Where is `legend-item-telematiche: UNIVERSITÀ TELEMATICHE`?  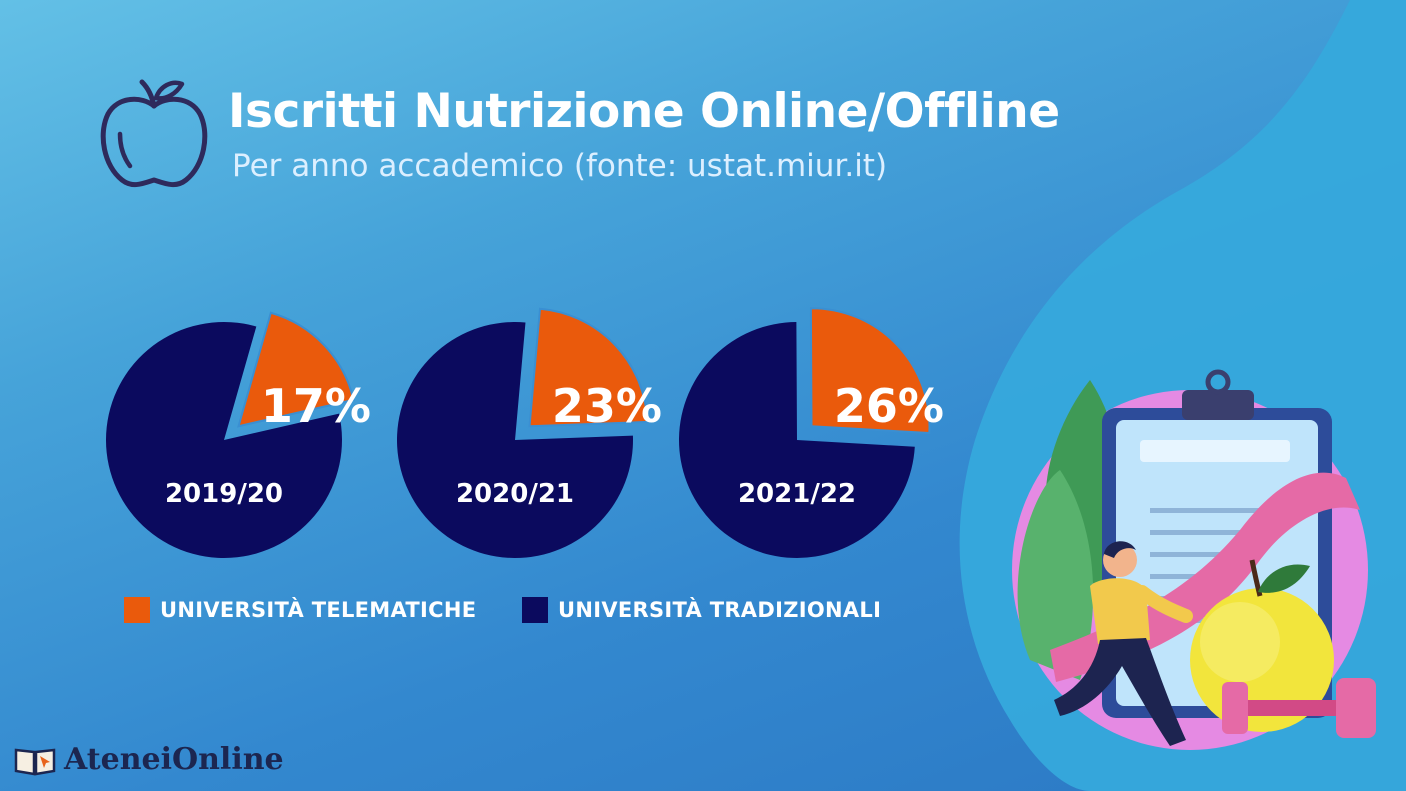
legend-item-telematiche: UNIVERSITÀ TELEMATICHE is located at coordinates (300, 610).